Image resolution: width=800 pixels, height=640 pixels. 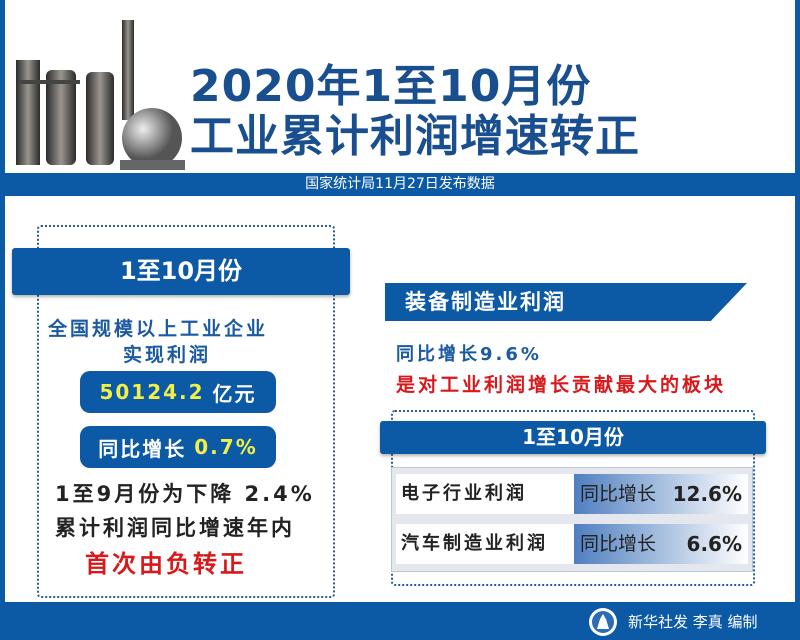 I want to click on row-label: 汽车制造业利润, so click(x=485, y=544).